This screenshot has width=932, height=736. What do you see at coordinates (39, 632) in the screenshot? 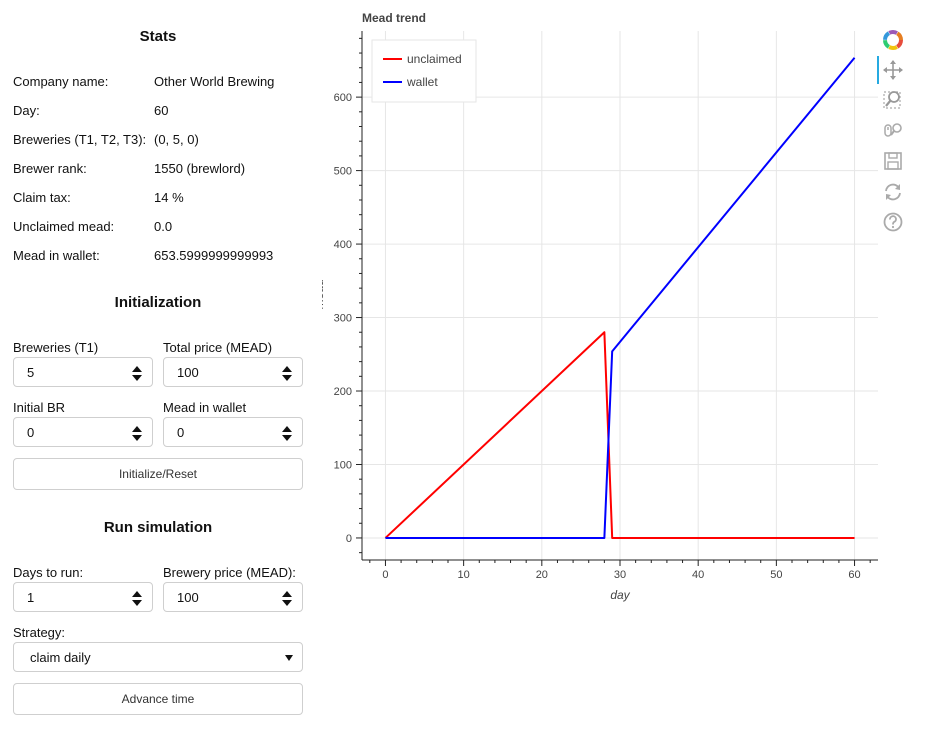
I see `strategy-label: Strategy:` at bounding box center [39, 632].